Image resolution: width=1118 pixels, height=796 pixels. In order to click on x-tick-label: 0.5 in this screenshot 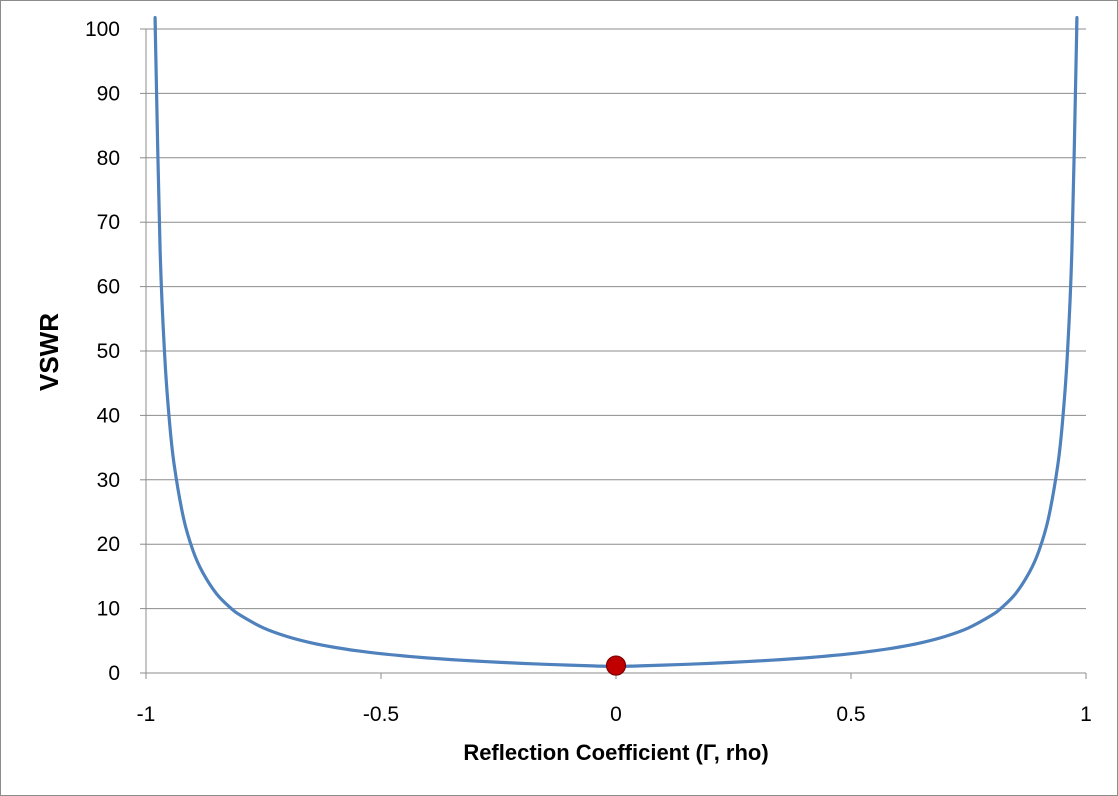, I will do `click(850, 714)`.